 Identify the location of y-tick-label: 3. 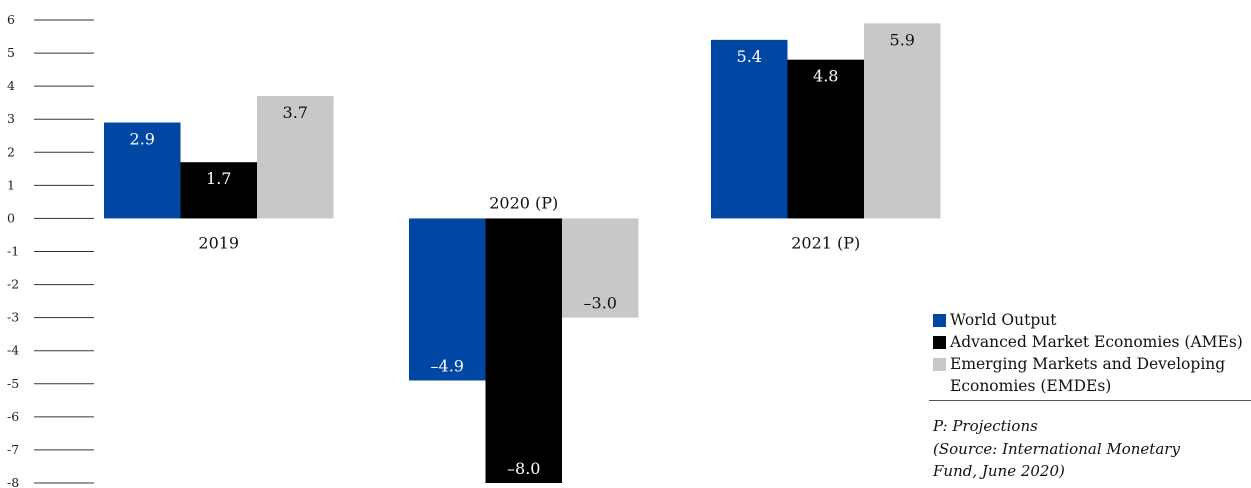
(11, 118).